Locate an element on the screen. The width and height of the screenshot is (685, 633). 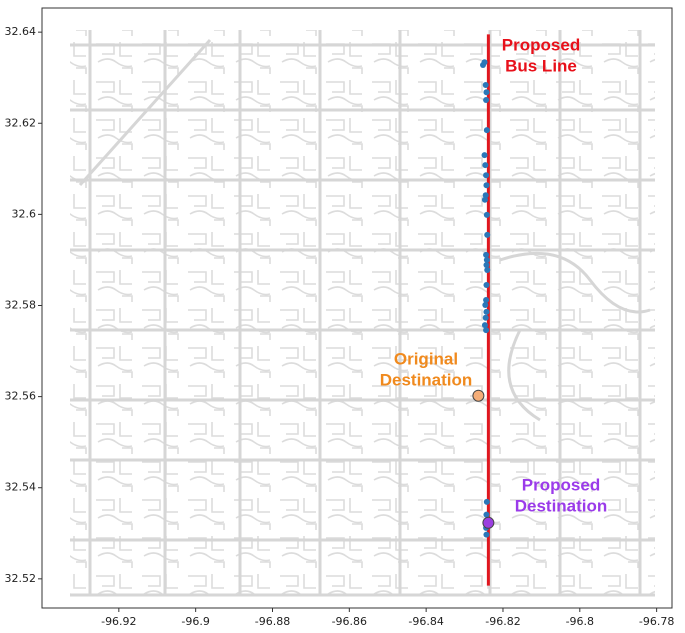
x-tick-label: -96.78 is located at coordinates (656, 621).